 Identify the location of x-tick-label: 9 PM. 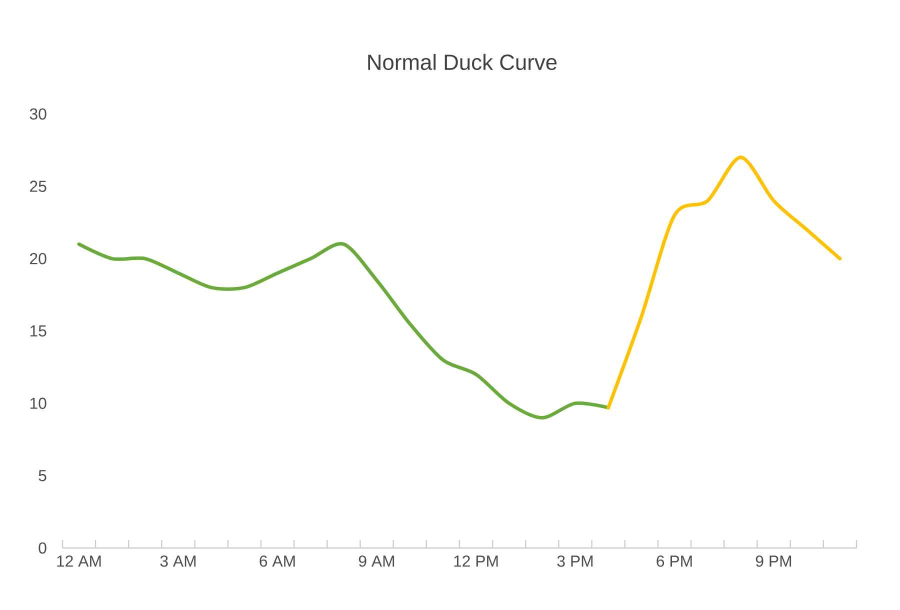
(774, 561).